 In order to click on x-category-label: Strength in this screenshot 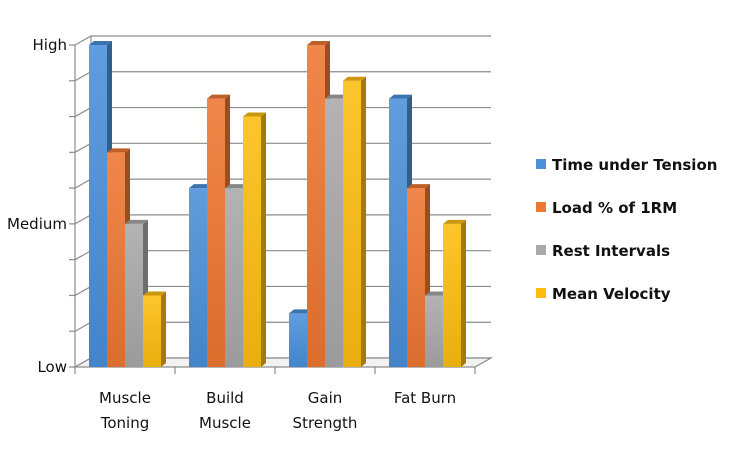, I will do `click(325, 423)`.